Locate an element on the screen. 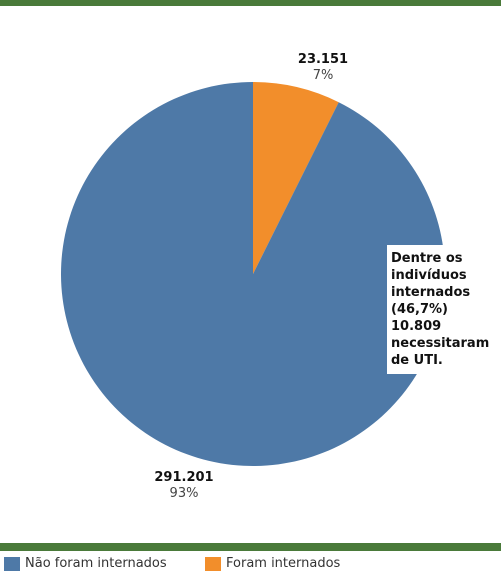  bottom-frame-bar is located at coordinates (250, 547).